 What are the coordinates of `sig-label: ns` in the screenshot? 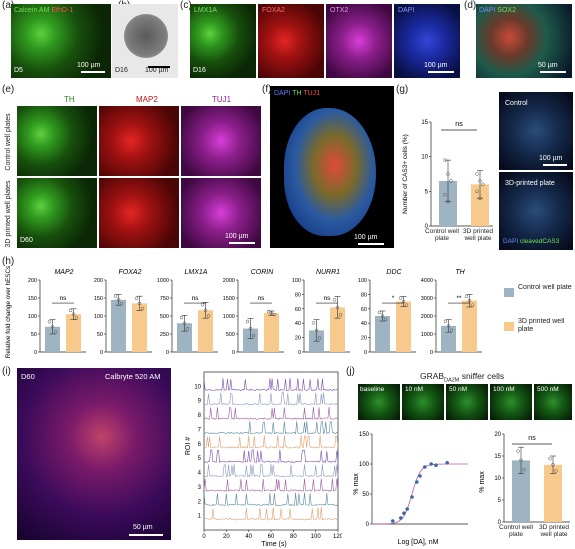 It's located at (459, 124).